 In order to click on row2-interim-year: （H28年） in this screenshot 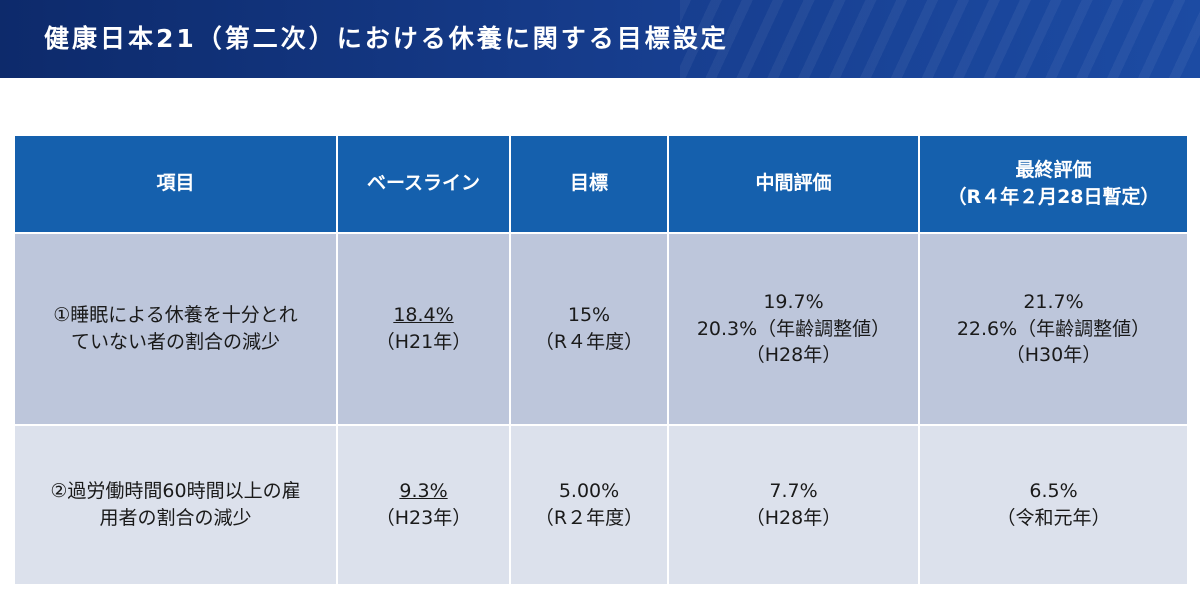, I will do `click(793, 518)`.